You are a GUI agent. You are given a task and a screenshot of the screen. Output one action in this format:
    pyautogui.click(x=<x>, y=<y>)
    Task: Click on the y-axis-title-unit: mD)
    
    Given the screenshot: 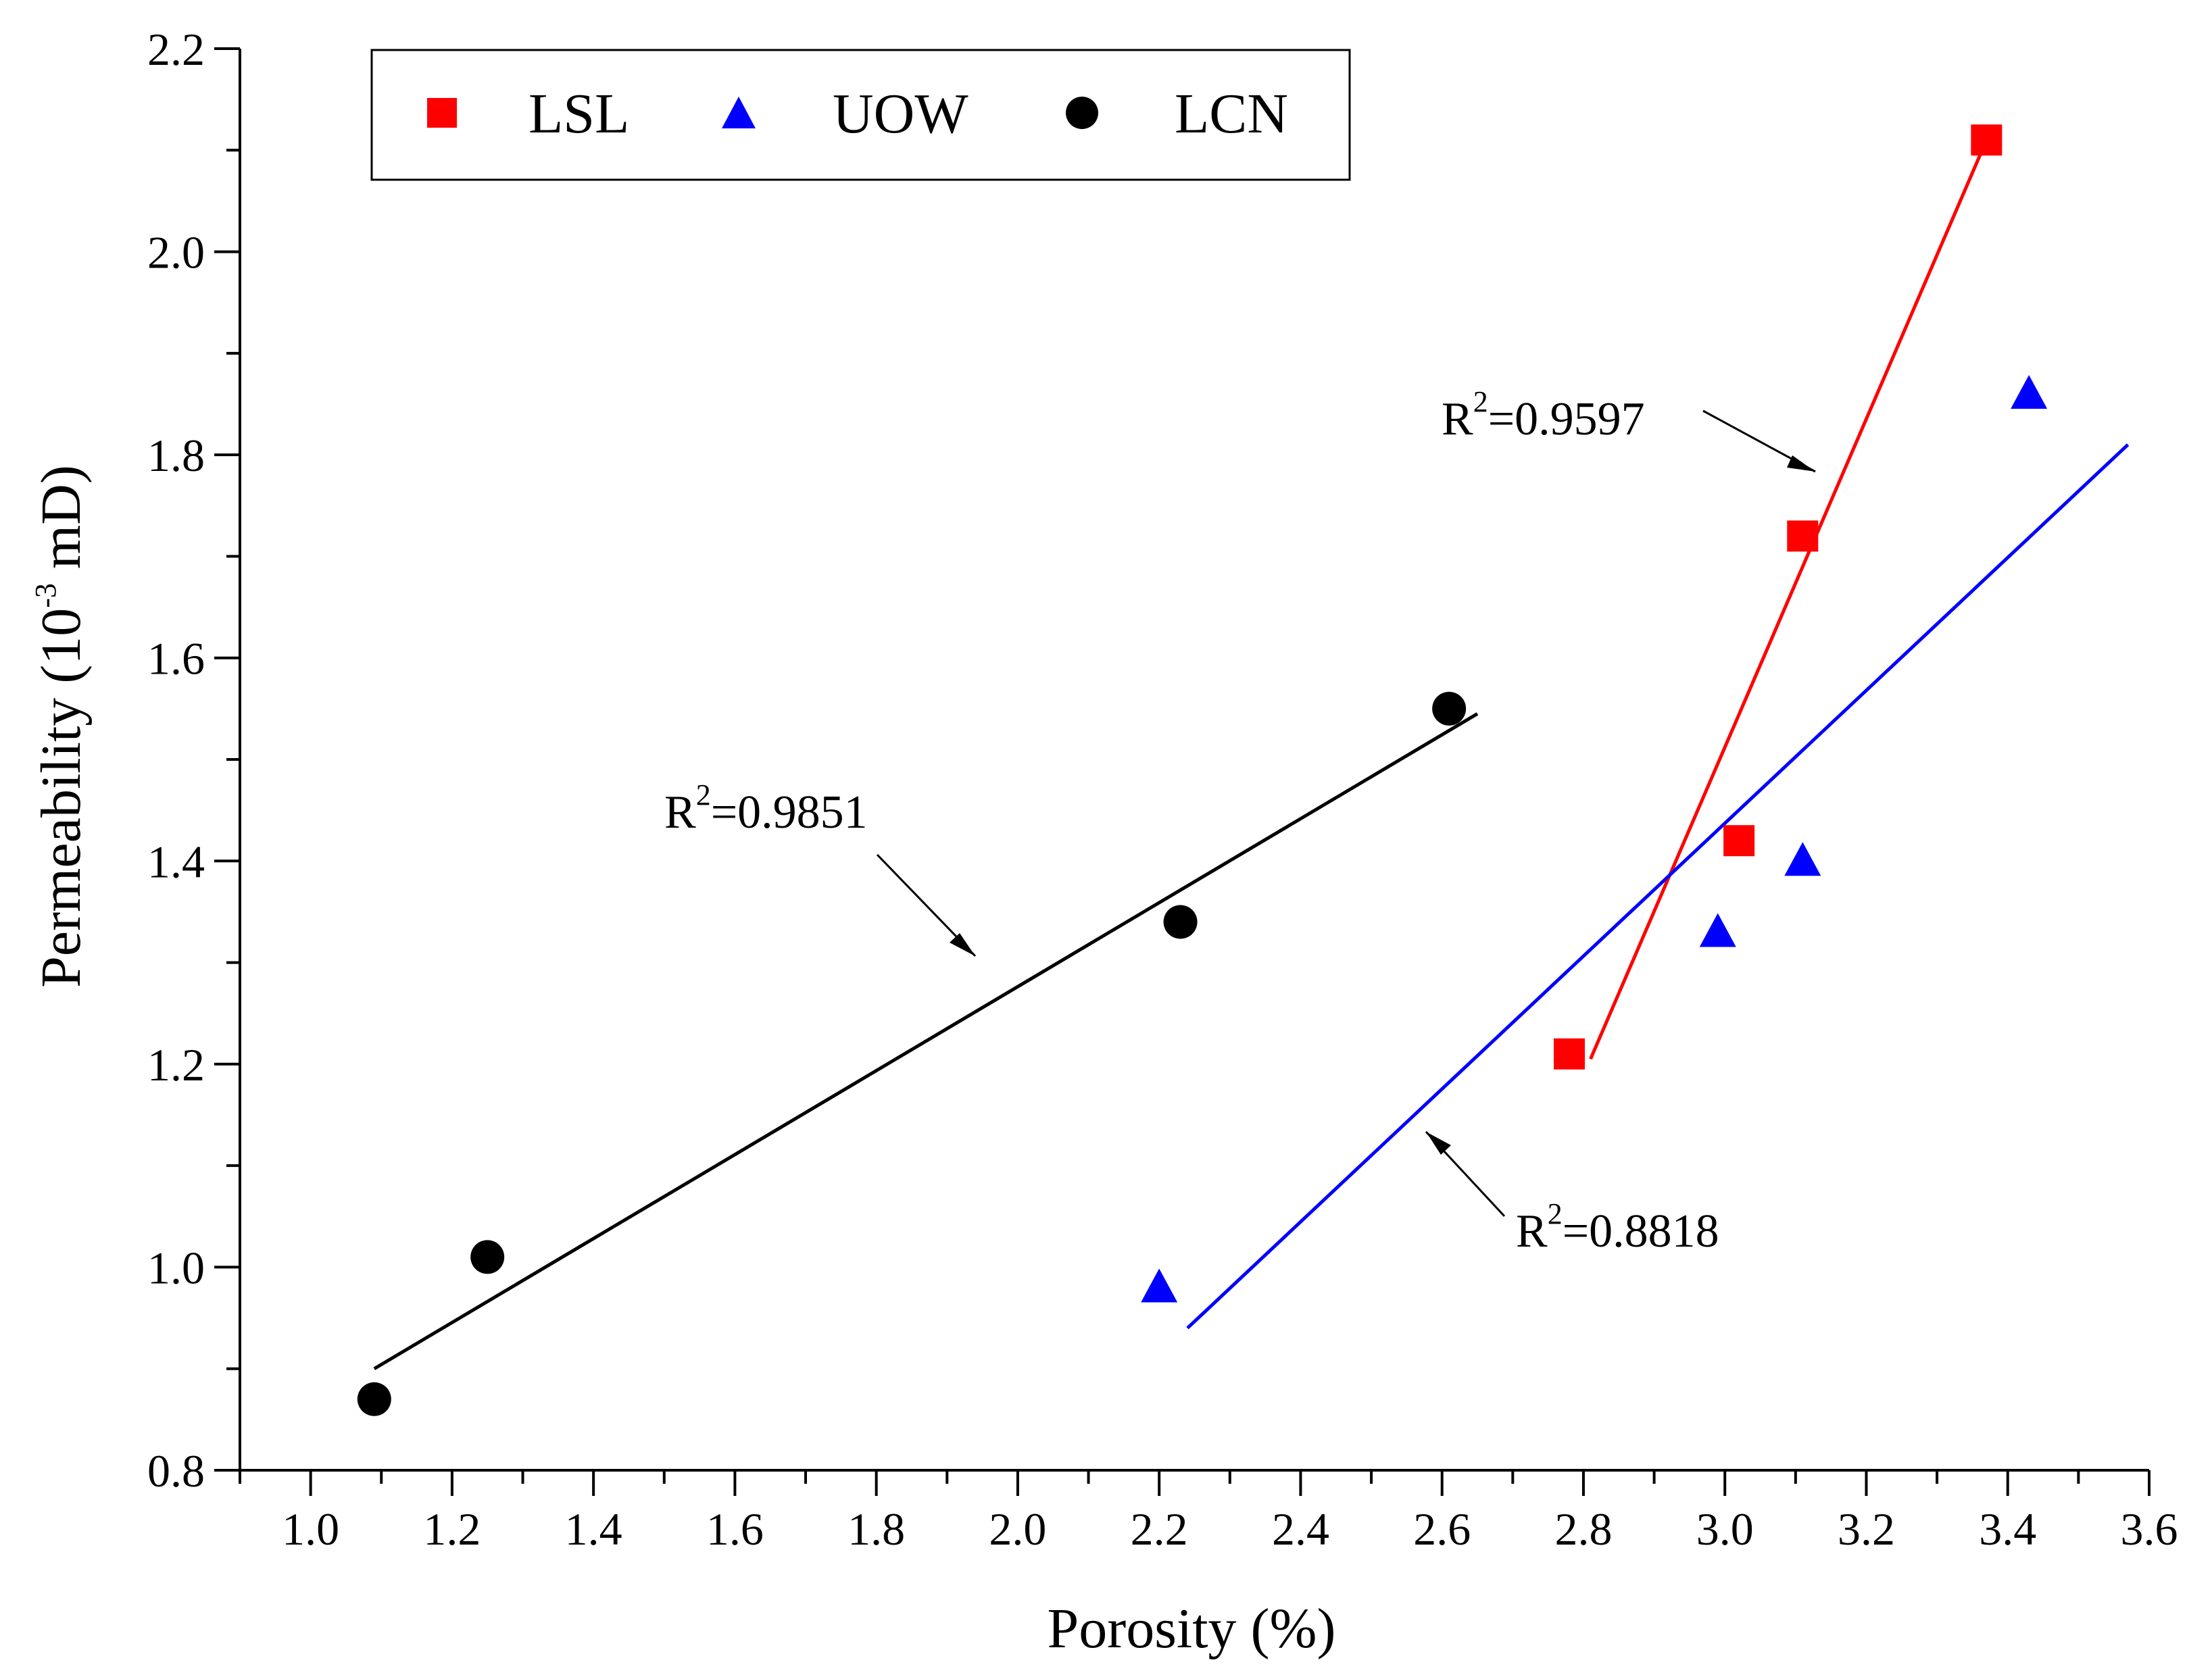 What is the action you would take?
    pyautogui.click(x=61, y=524)
    